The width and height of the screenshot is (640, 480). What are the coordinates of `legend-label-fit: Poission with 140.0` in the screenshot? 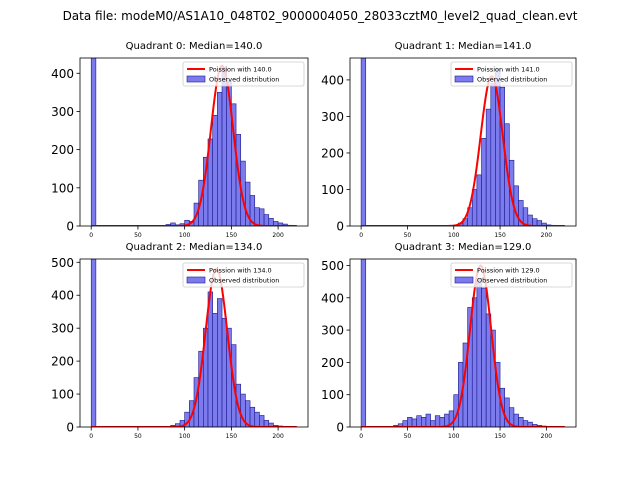 It's located at (240, 70).